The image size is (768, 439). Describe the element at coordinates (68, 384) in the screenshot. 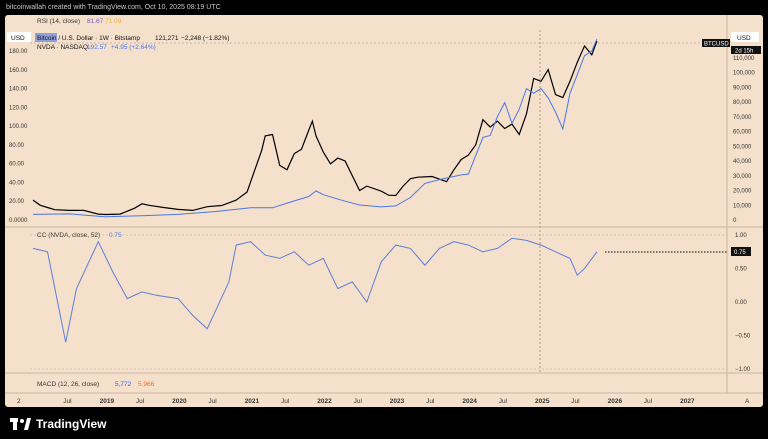

I see `macd-label: MACD (12, 26, close)` at that location.